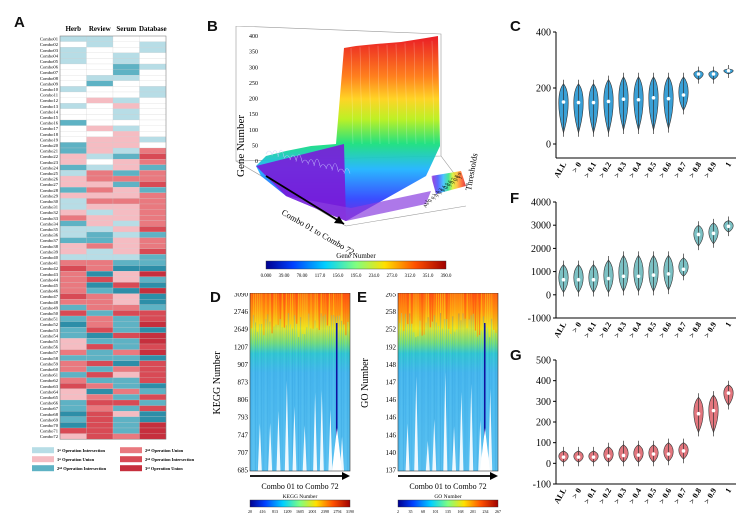  Describe the element at coordinates (49, 128) in the screenshot. I see `heatmap-row-label: Combo17` at that location.